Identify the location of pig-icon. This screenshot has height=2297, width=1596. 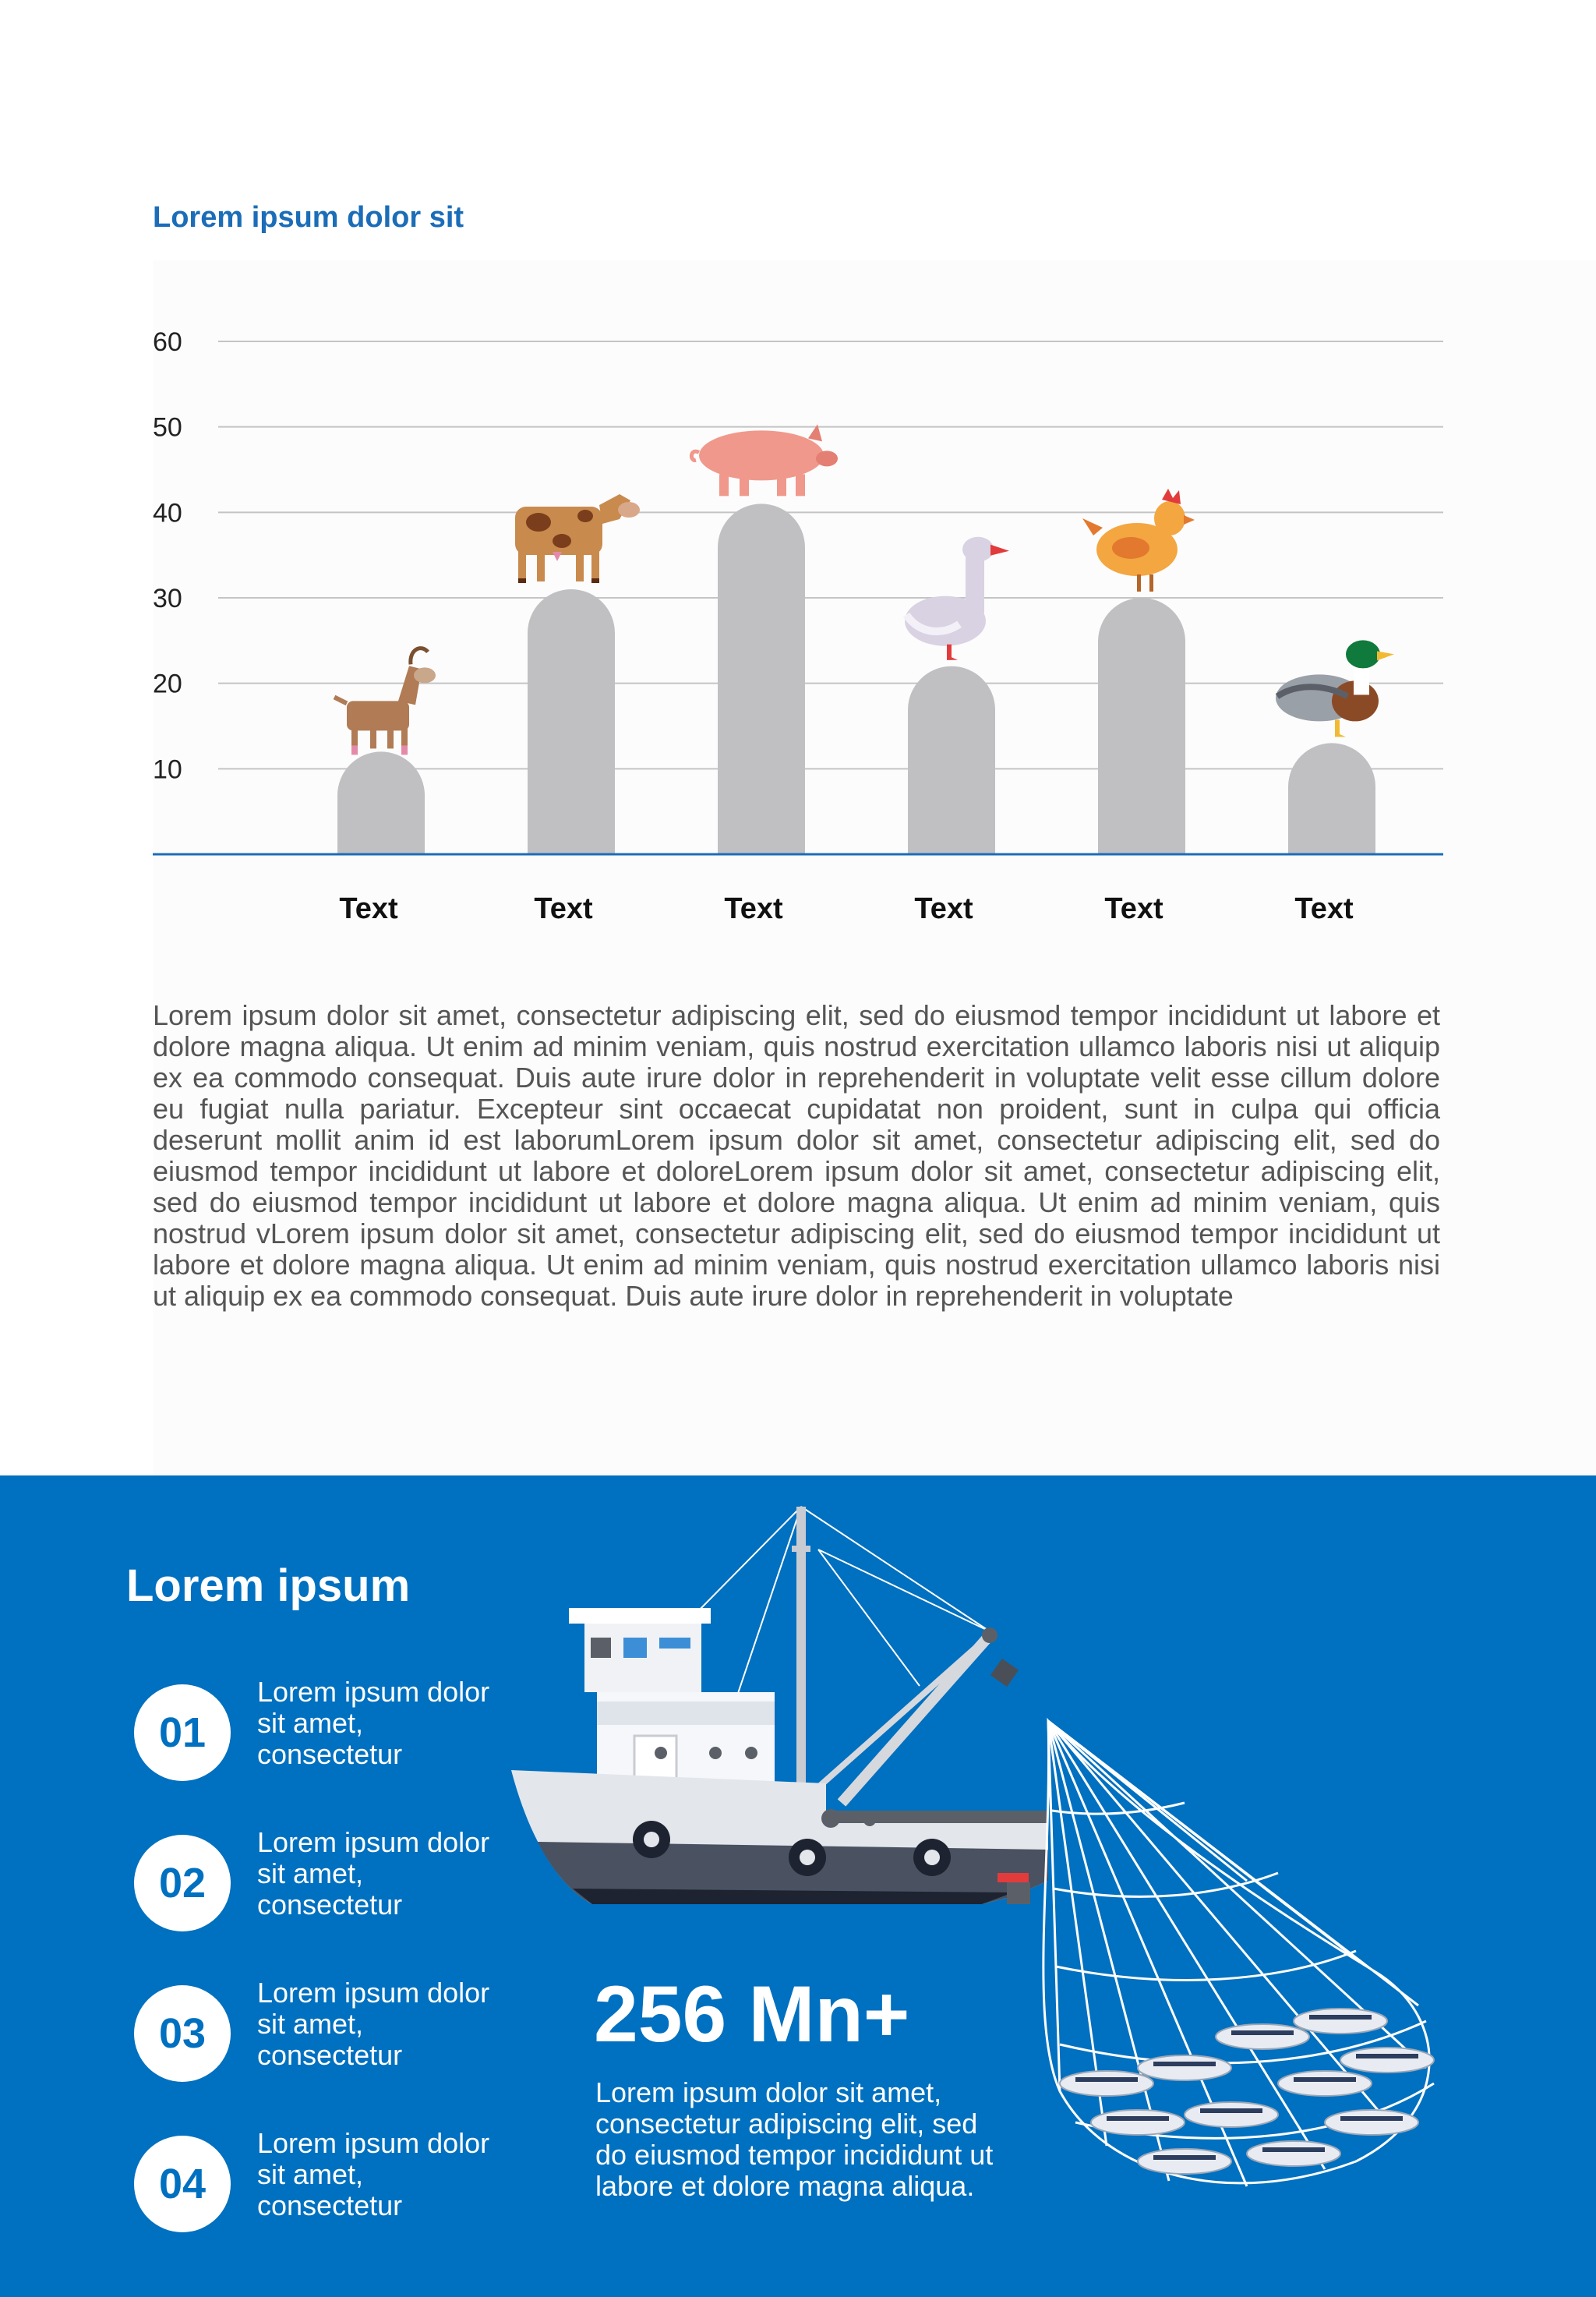
(764, 460).